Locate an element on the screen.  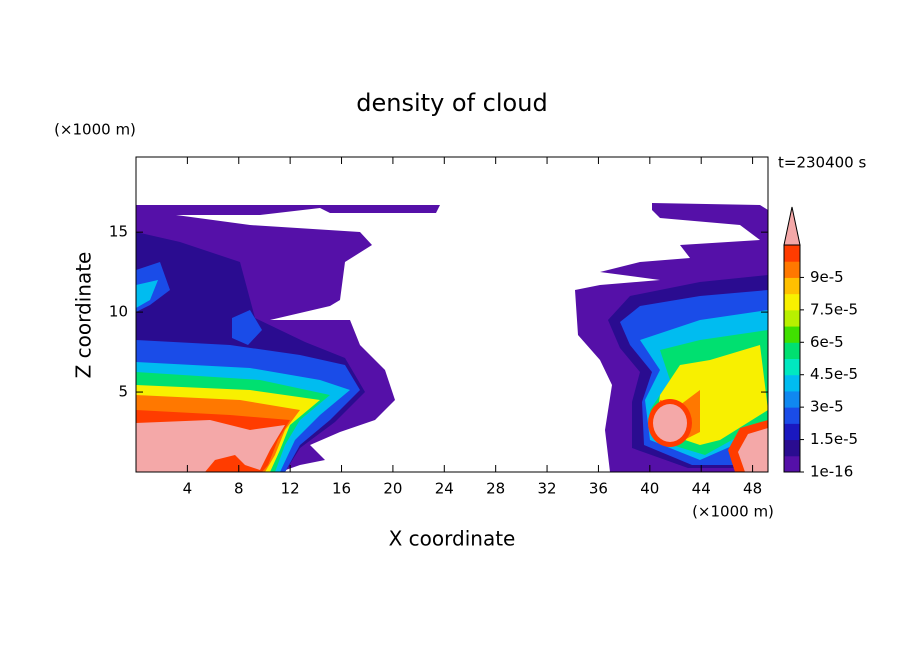
y-tick-label: 10 is located at coordinates (118, 312).